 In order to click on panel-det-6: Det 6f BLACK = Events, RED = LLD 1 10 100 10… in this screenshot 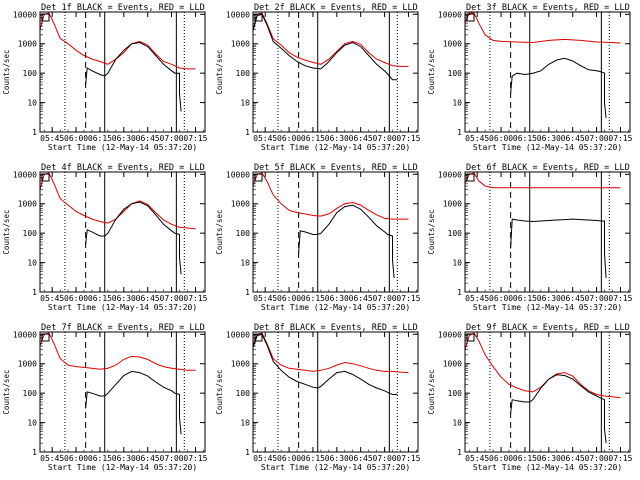, I will do `click(530, 237)`.